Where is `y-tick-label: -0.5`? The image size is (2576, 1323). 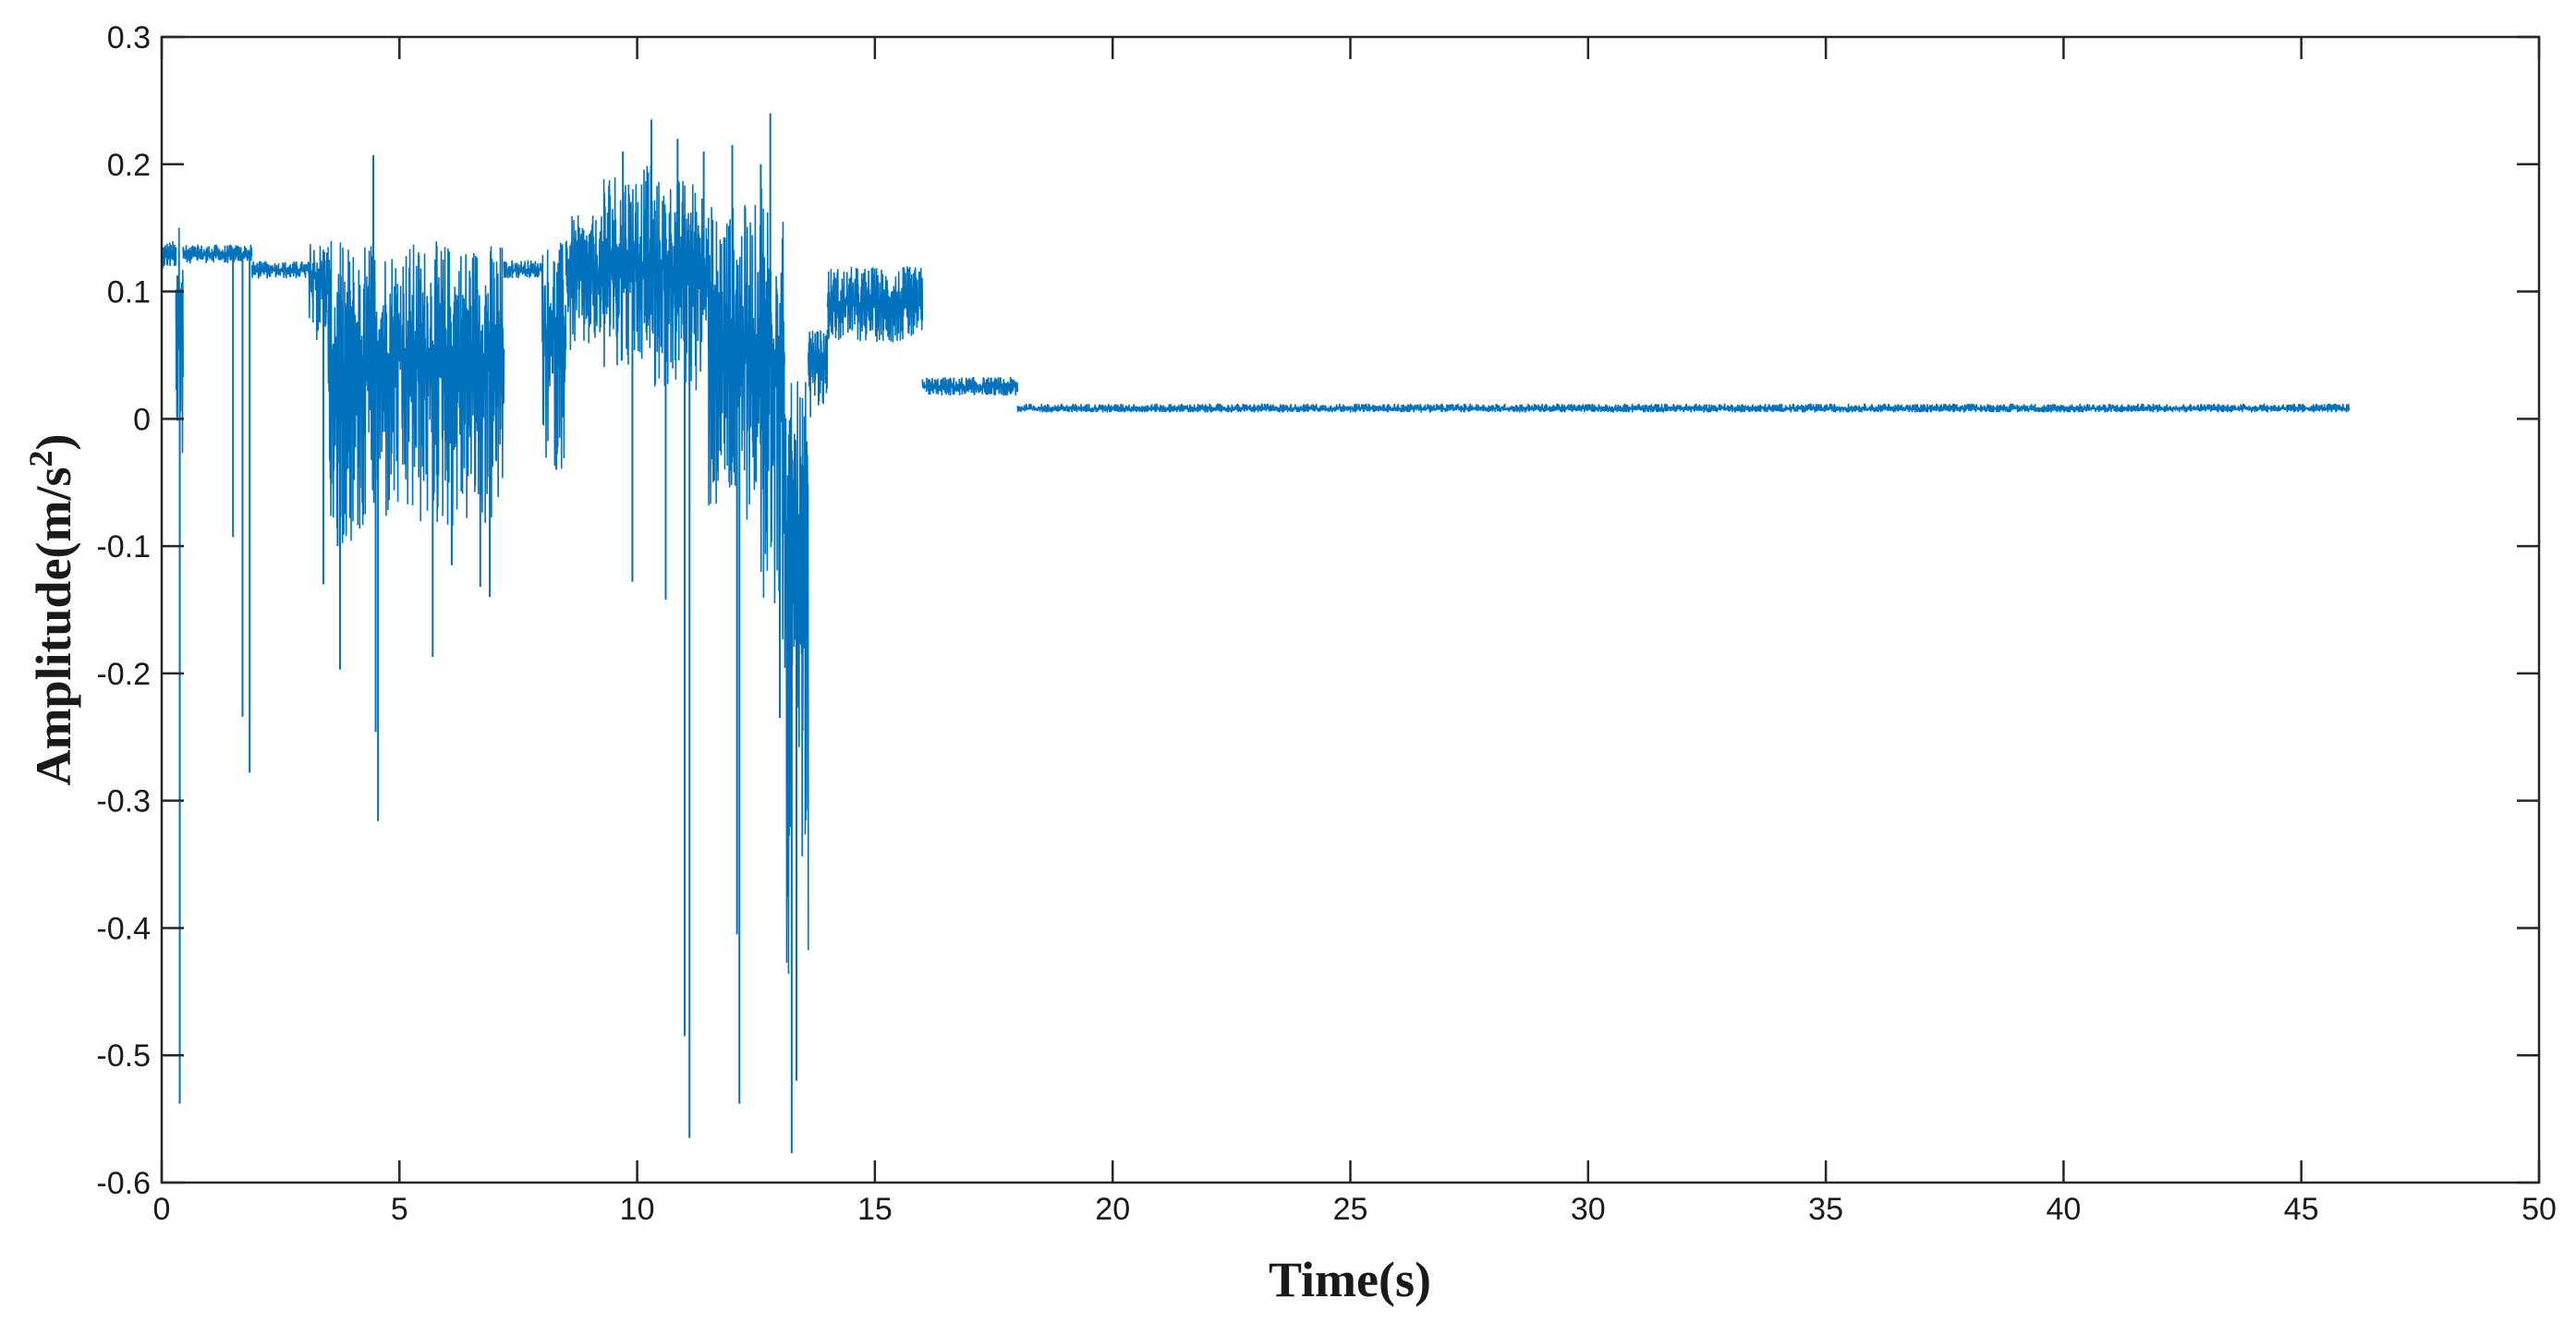 y-tick-label: -0.5 is located at coordinates (123, 1056).